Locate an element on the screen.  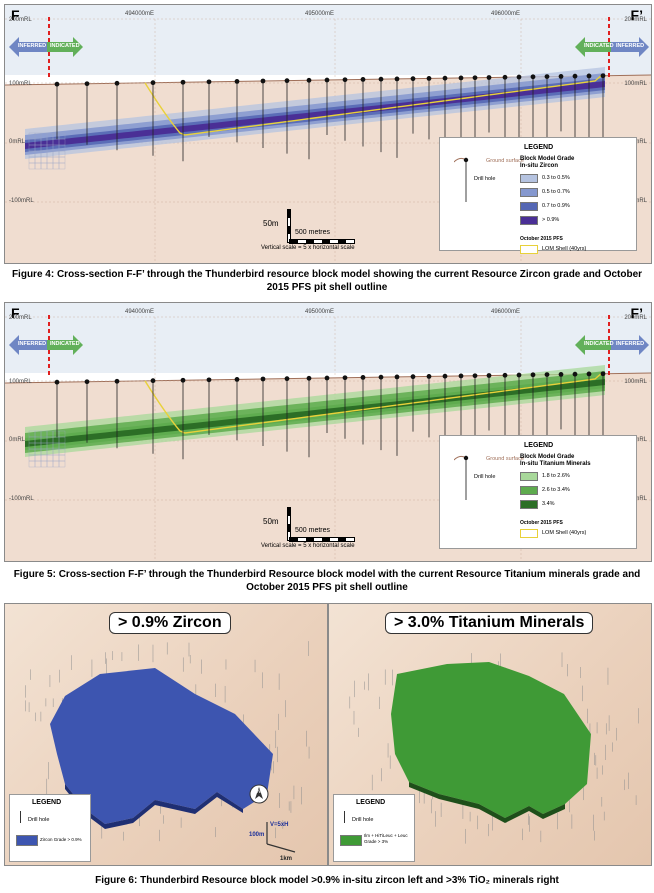
scale-horizontal-label: 500 metres is located at coordinates (313, 530).